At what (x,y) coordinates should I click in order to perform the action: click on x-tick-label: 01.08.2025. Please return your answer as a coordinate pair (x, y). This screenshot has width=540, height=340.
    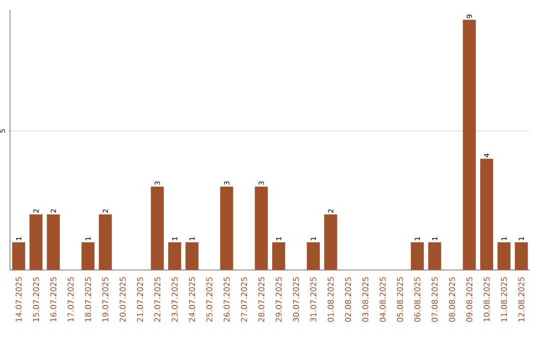
    Looking at the image, I should click on (331, 299).